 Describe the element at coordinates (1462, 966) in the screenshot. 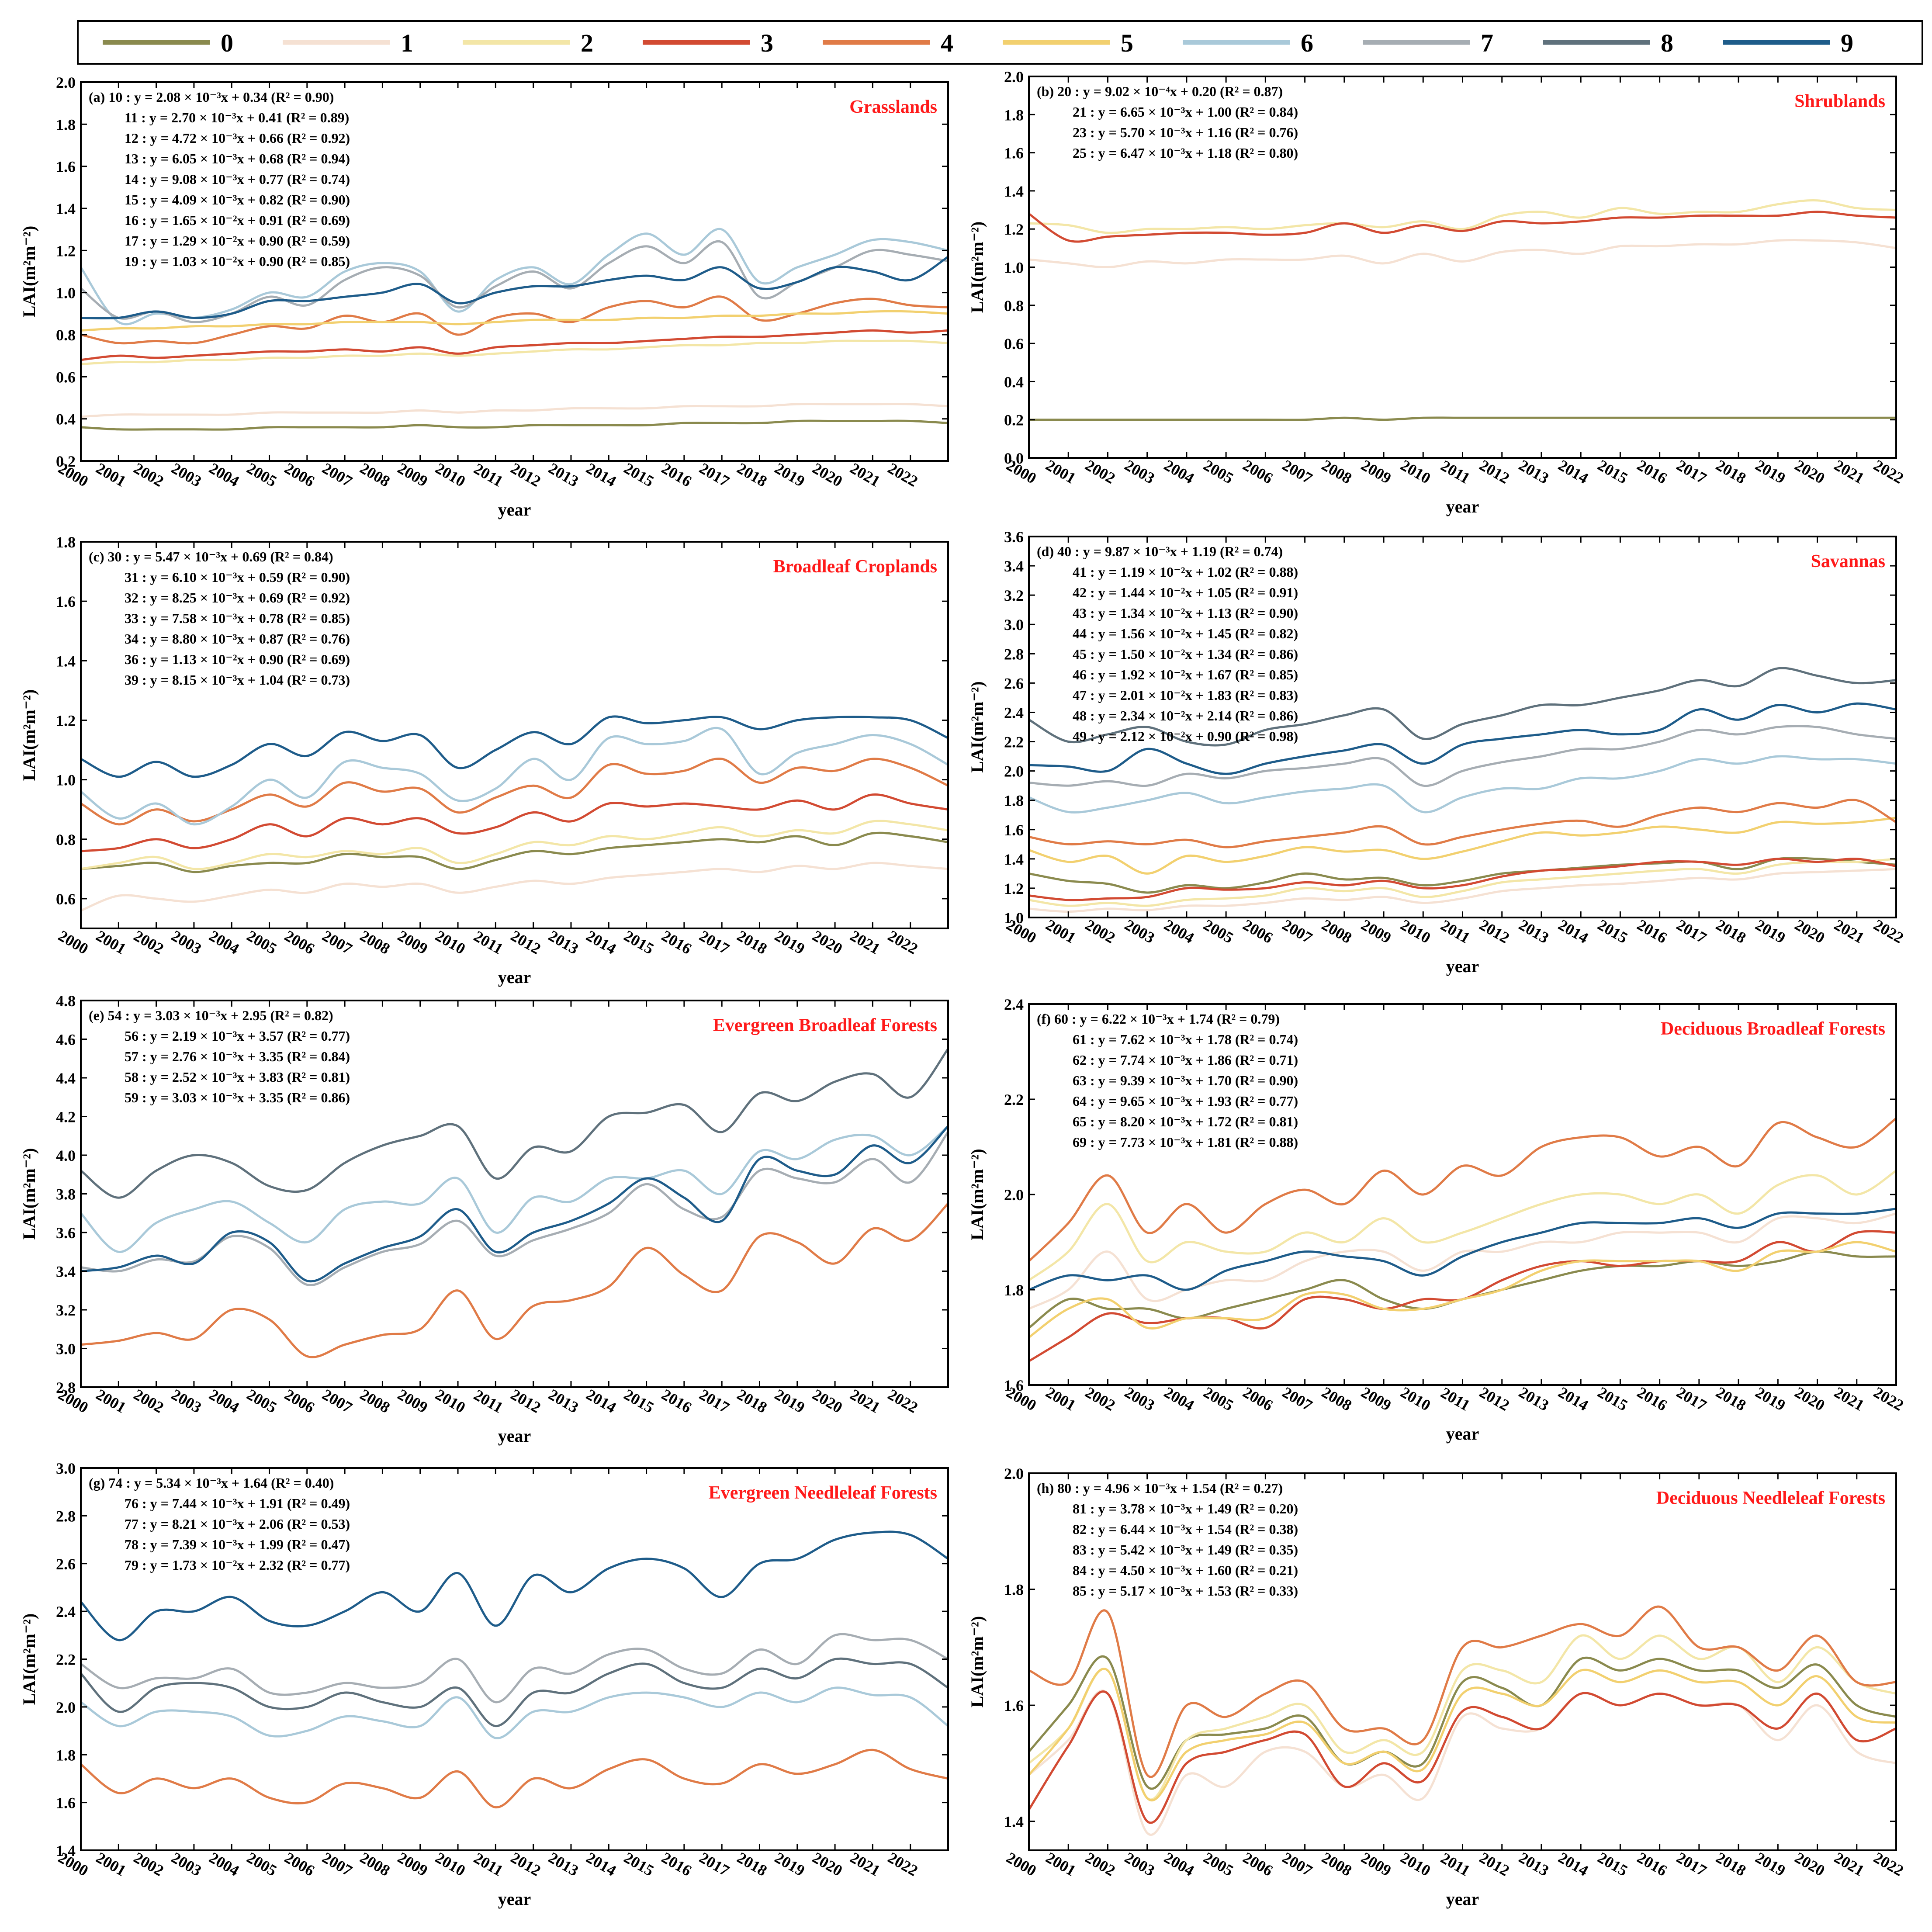

I see `x-axis-label: year` at that location.